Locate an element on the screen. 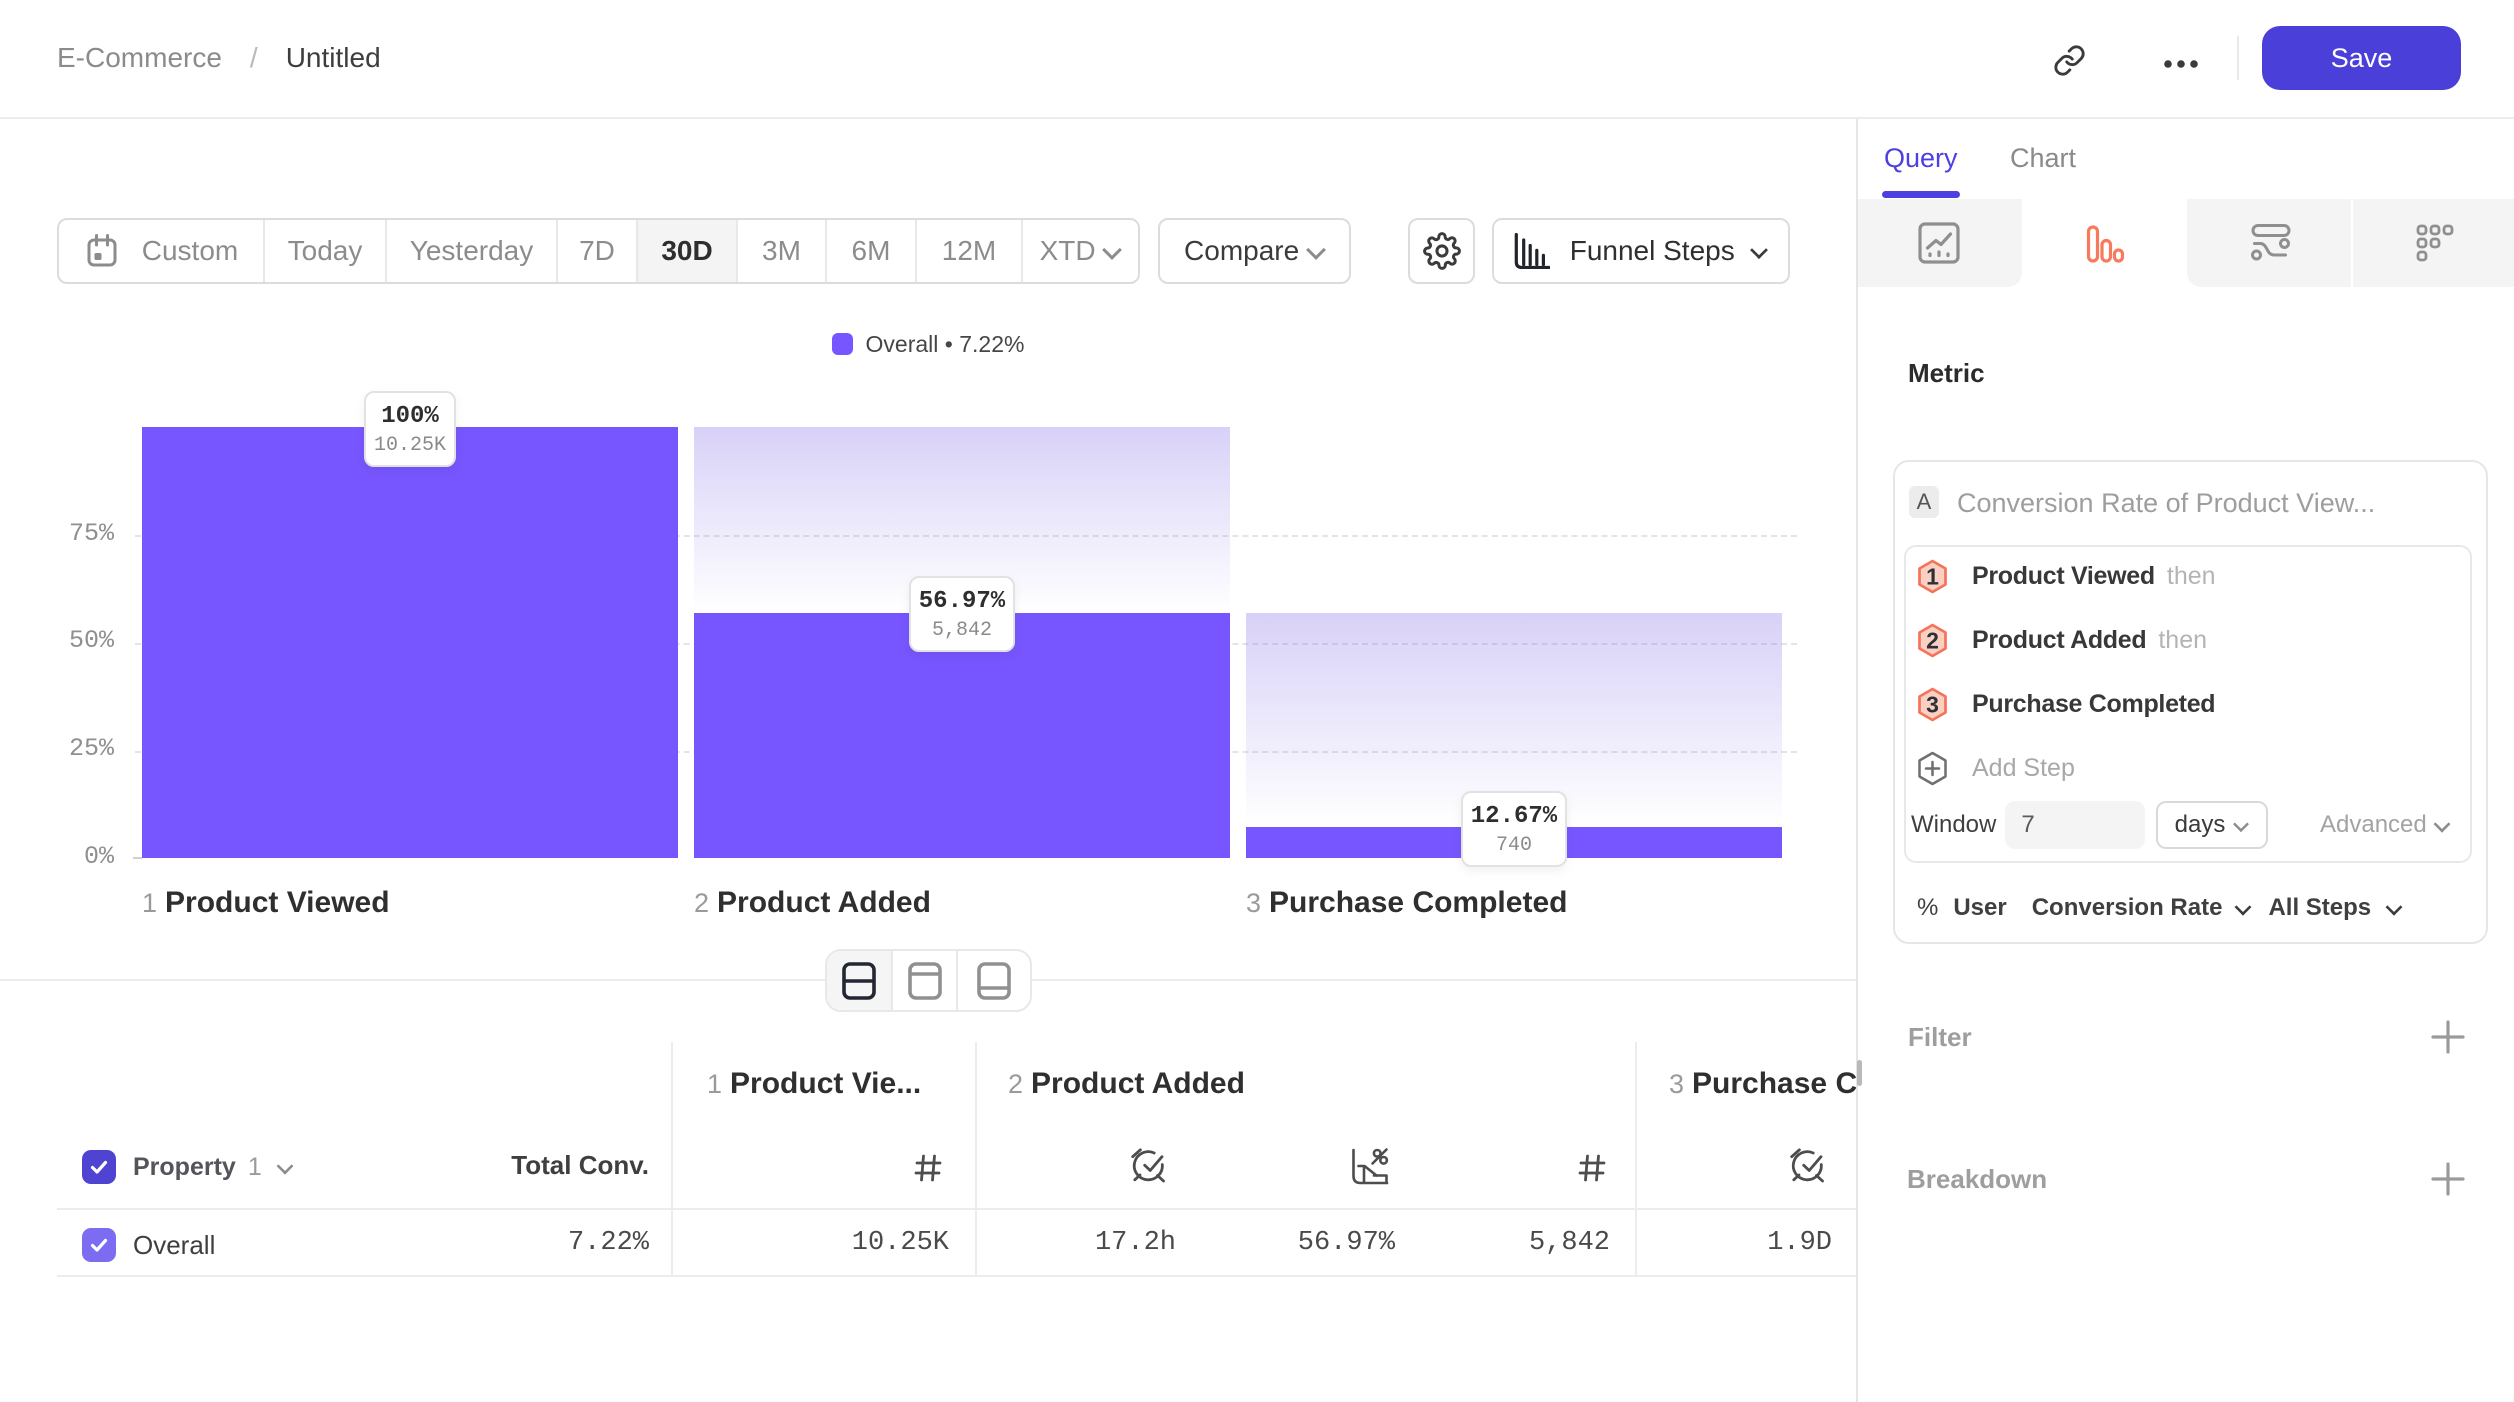 The image size is (2514, 1402). svg-text: 1 is located at coordinates (1932, 577).